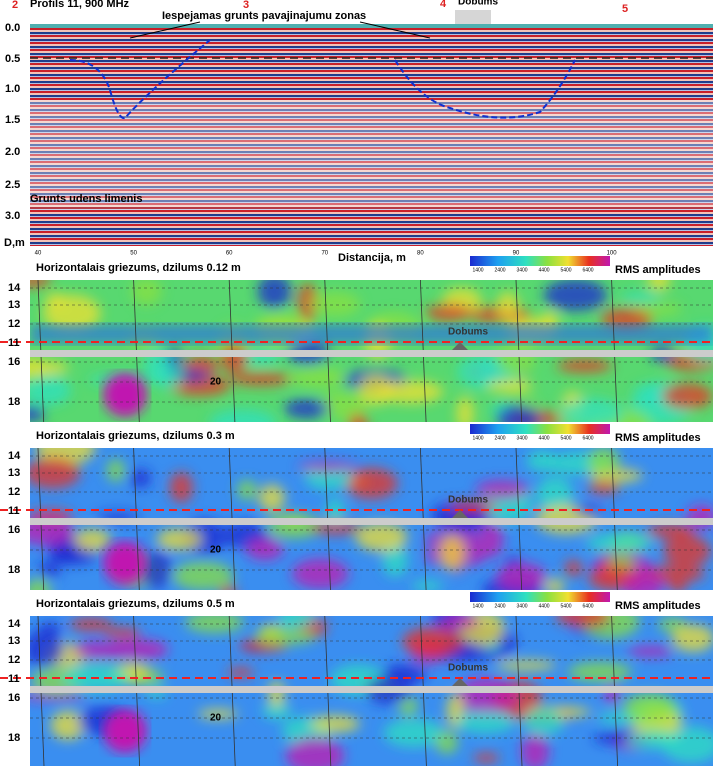 The image size is (713, 767). I want to click on legend-tick: 2400, so click(499, 270).